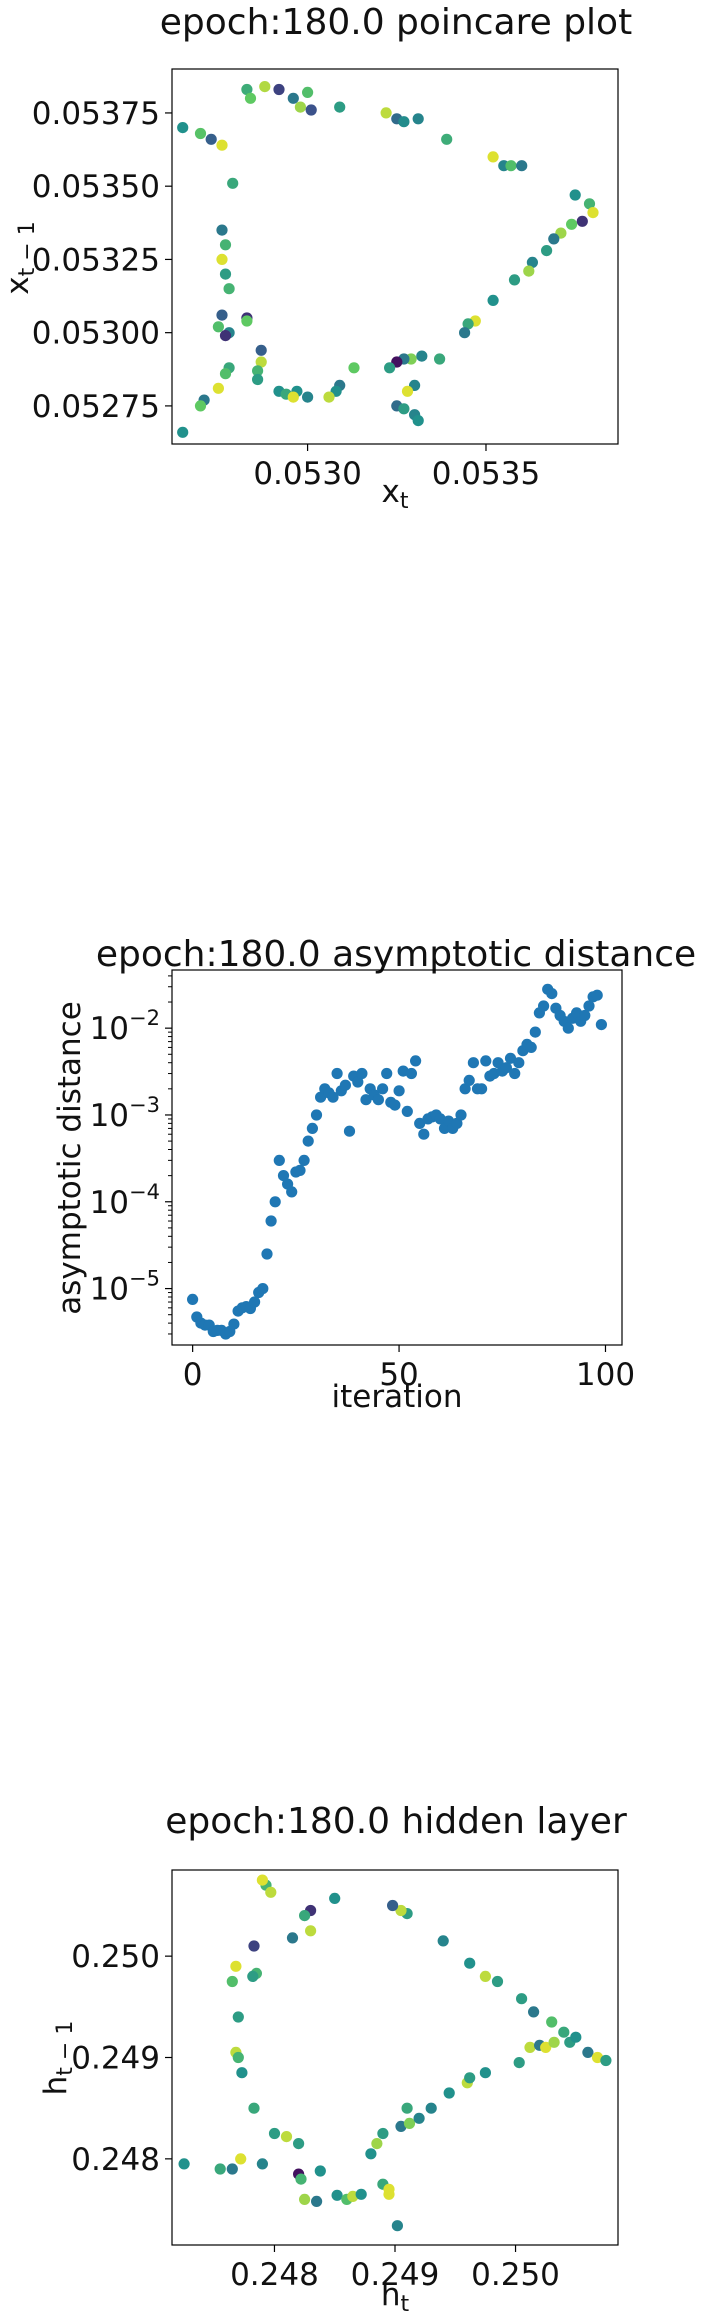 This screenshot has height=2323, width=702. I want to click on asymptotic-distance-x-tick-label: 50, so click(398, 1375).